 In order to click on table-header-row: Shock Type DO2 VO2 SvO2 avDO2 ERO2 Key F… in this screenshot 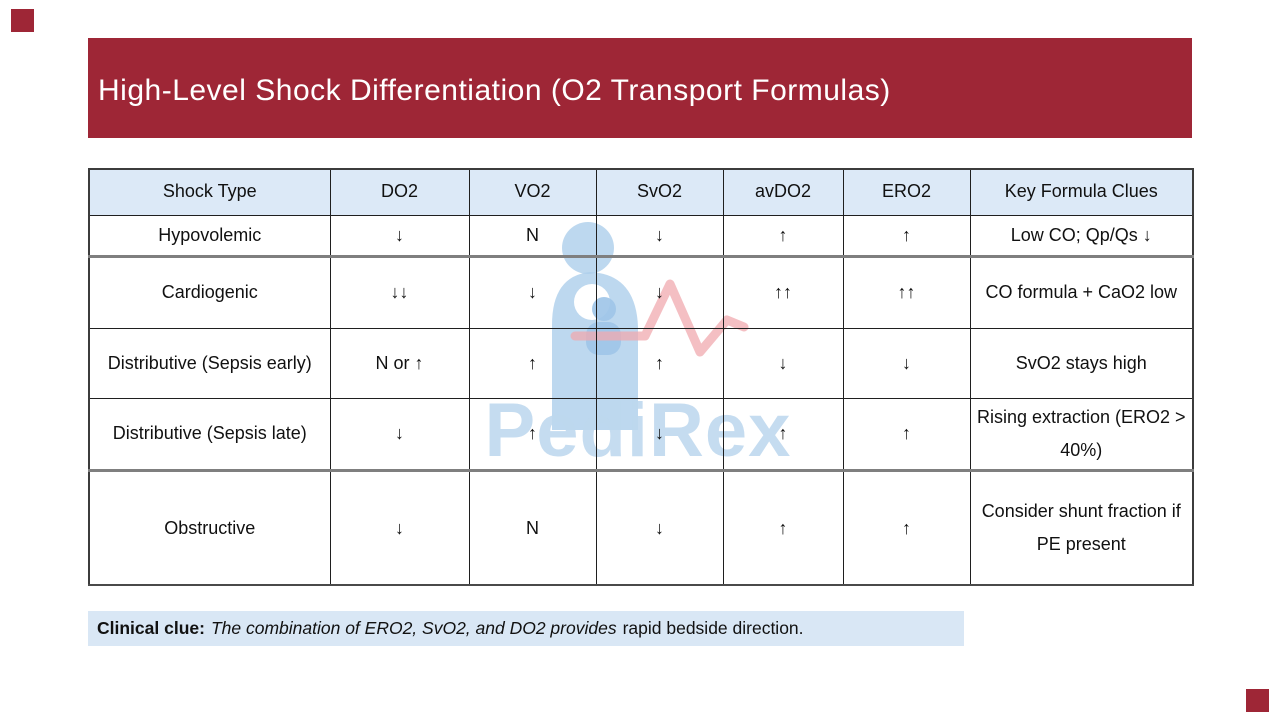, I will do `click(641, 192)`.